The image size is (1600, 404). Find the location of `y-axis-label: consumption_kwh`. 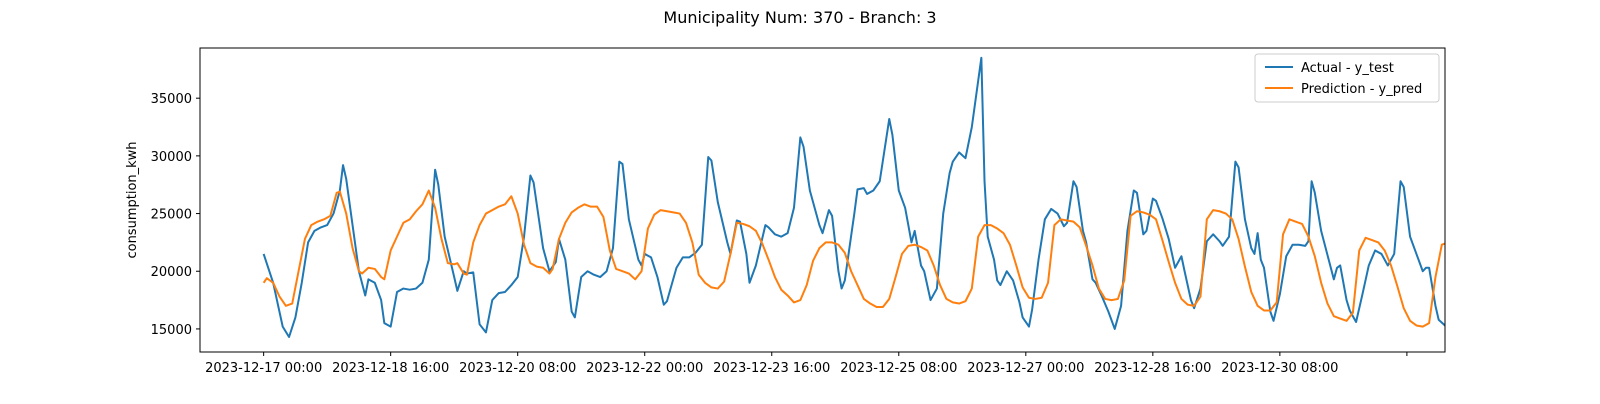

y-axis-label: consumption_kwh is located at coordinates (132, 199).